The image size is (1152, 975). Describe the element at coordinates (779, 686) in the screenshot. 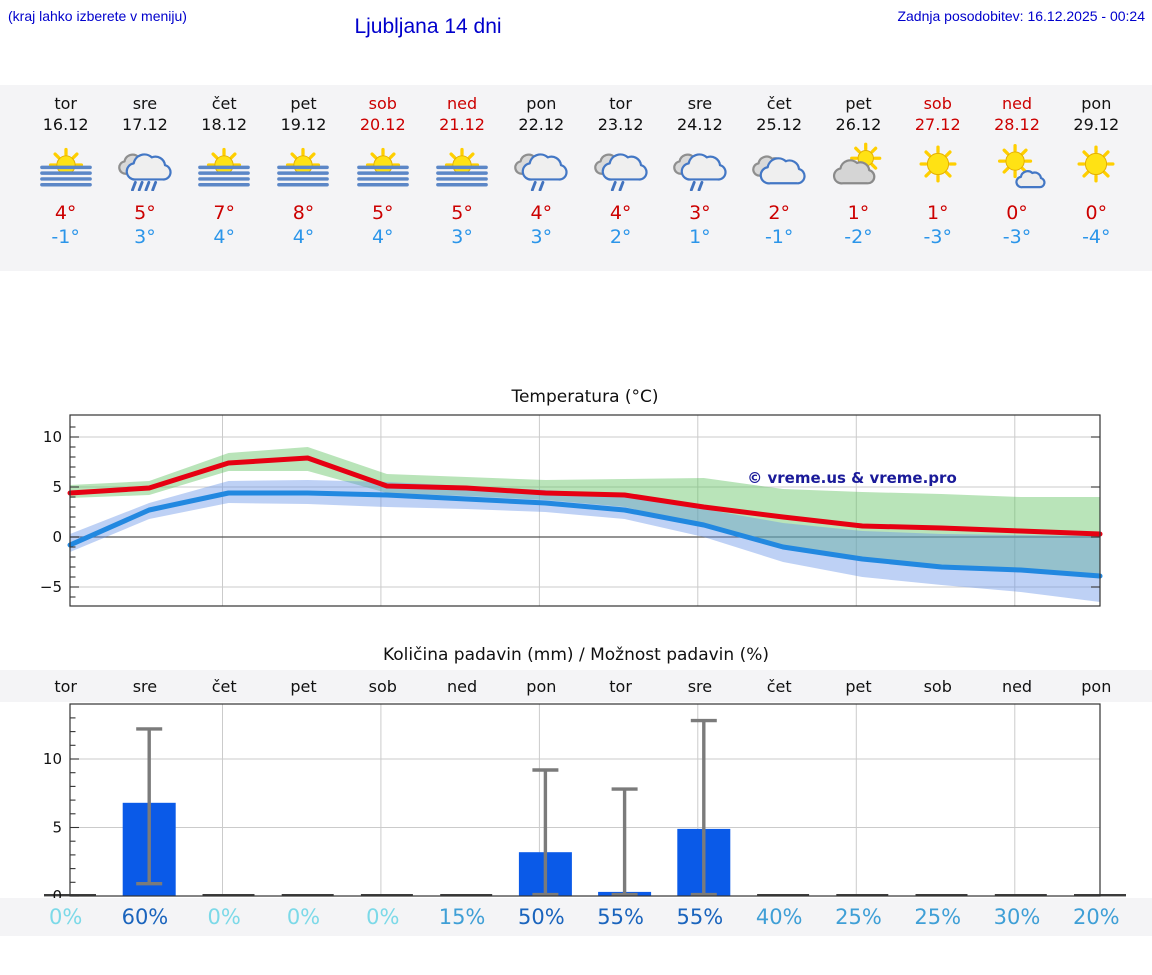

I see `precip-day-label: čet` at that location.